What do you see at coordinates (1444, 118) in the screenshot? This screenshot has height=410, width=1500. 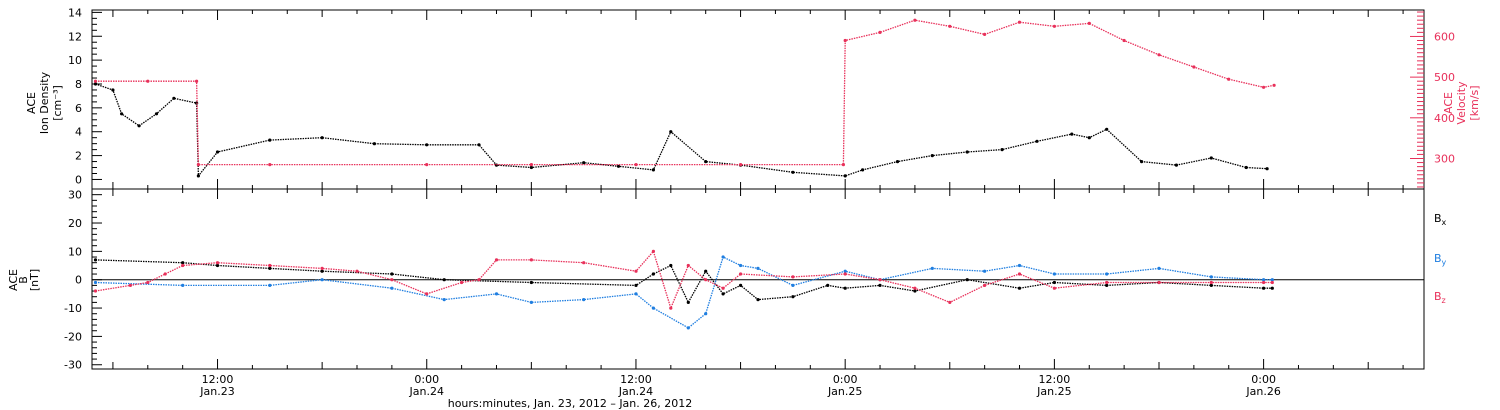 I see `velocity-tick-label: 400` at bounding box center [1444, 118].